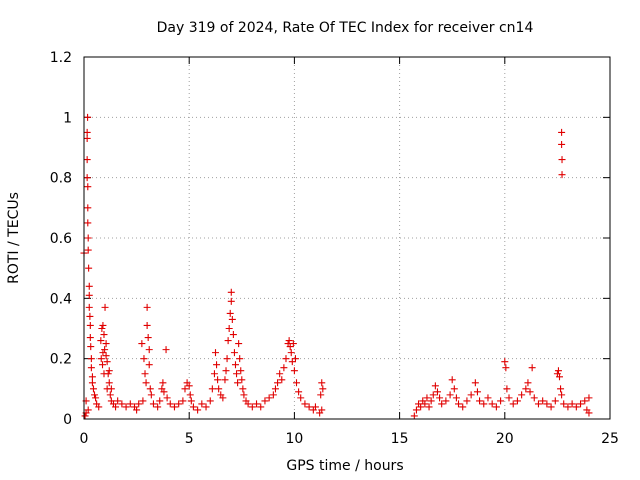  What do you see at coordinates (61, 179) in the screenshot?
I see `y-tick-label: 0.8` at bounding box center [61, 179].